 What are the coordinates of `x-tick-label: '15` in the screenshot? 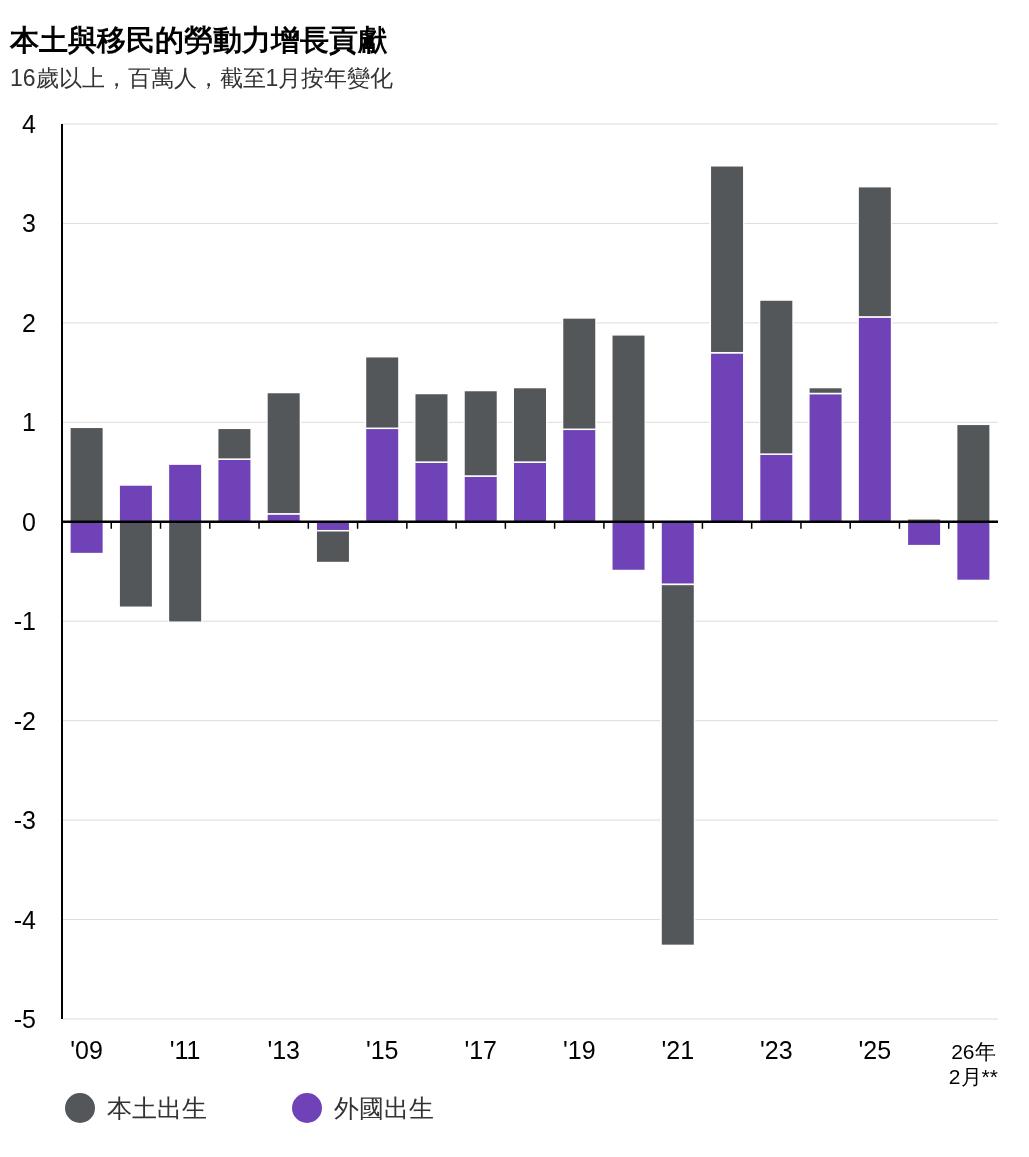 It's located at (382, 1050).